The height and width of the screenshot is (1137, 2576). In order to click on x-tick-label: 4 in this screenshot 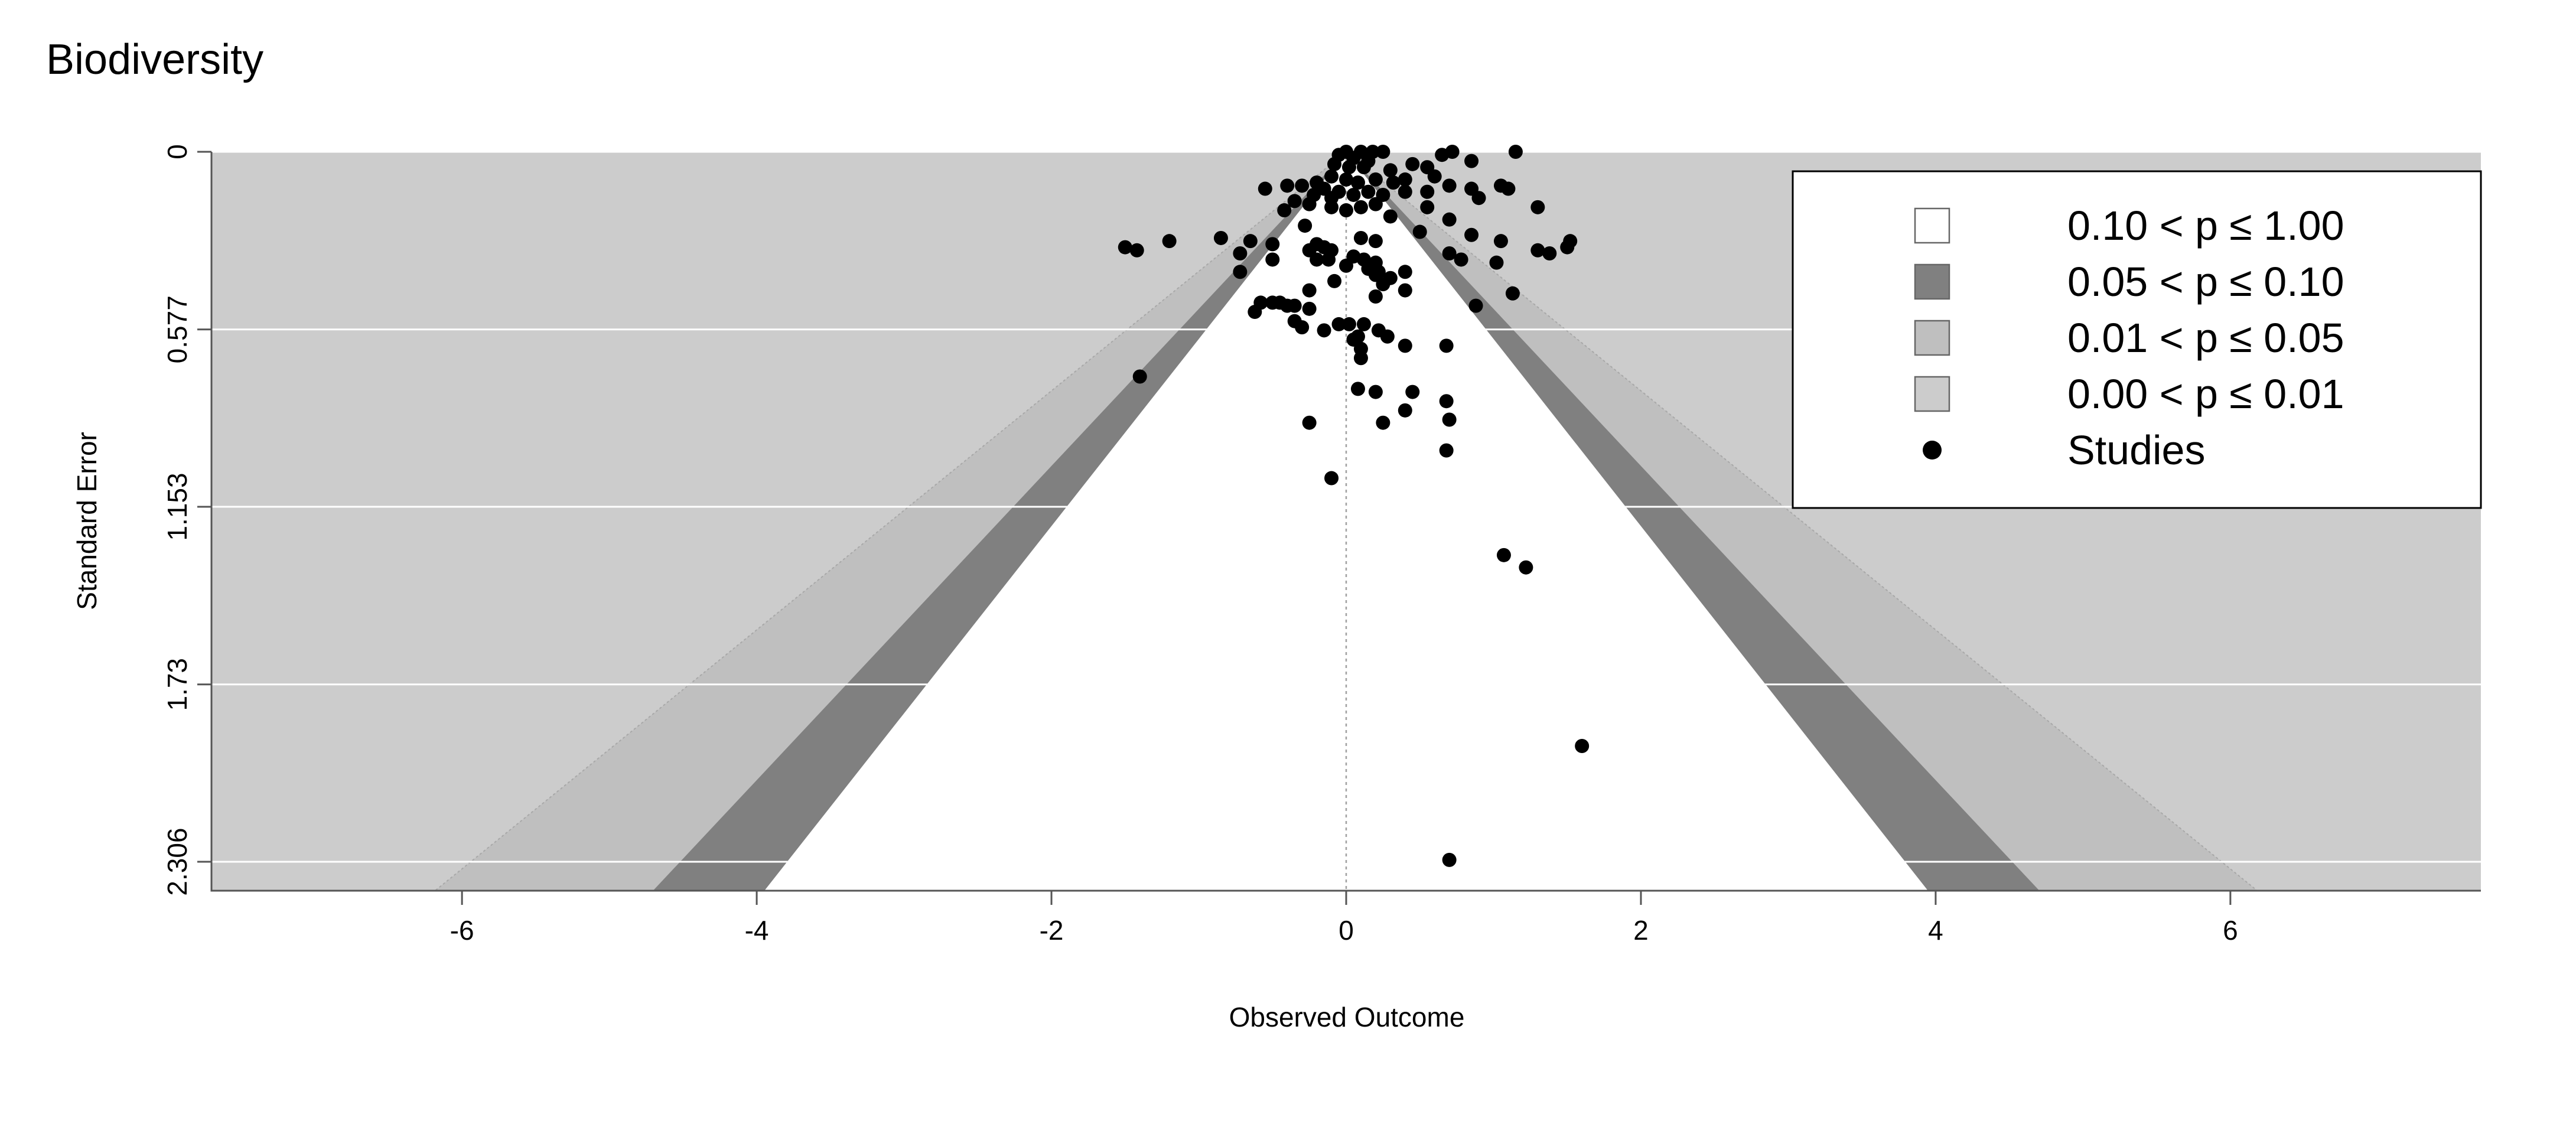, I will do `click(1935, 930)`.